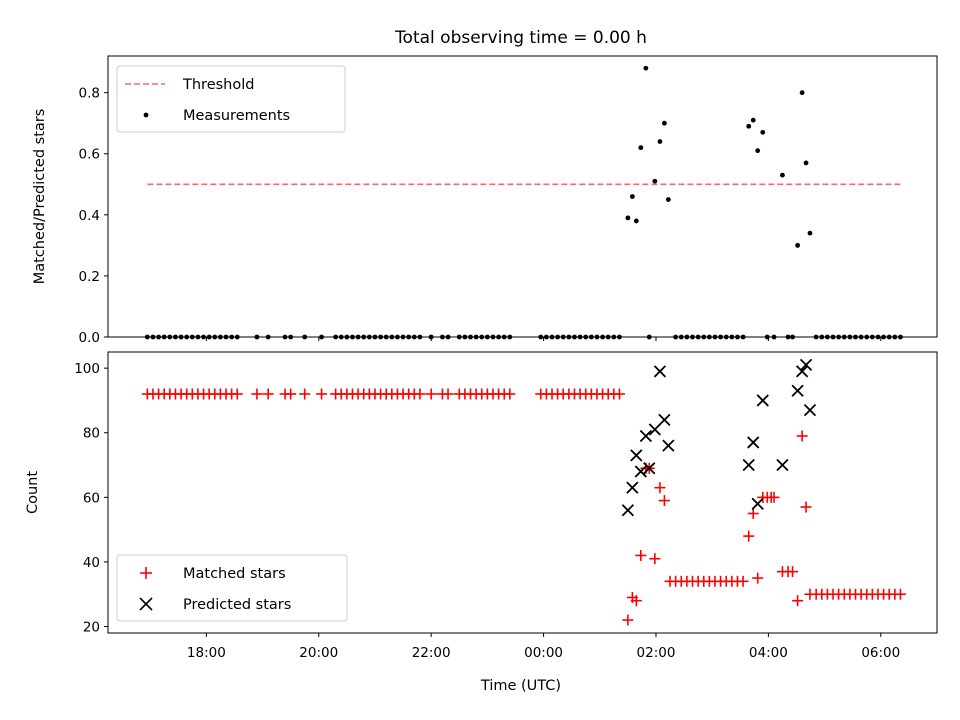 This screenshot has height=720, width=960. Describe the element at coordinates (318, 653) in the screenshot. I see `bottom-x-tick-label: 20:00` at that location.